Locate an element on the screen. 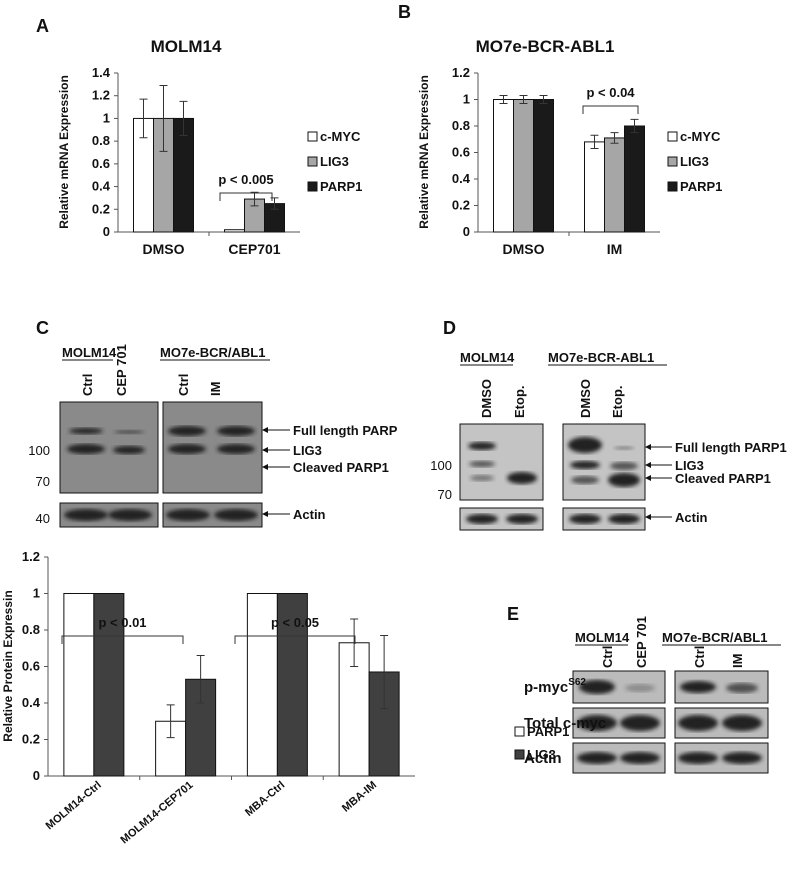  legend-label: c-MYC is located at coordinates (700, 136).